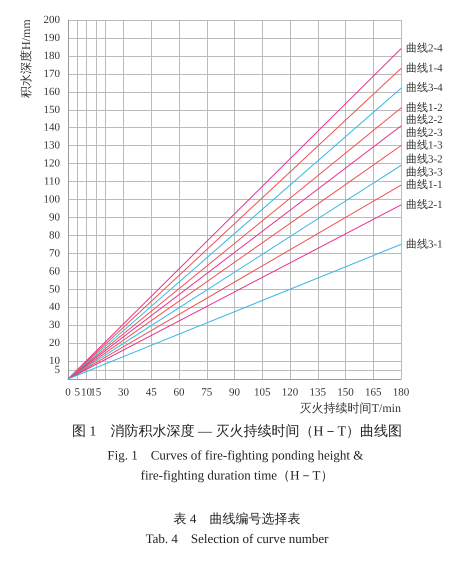  I want to click on y-tick-label: 180, so click(52, 56).